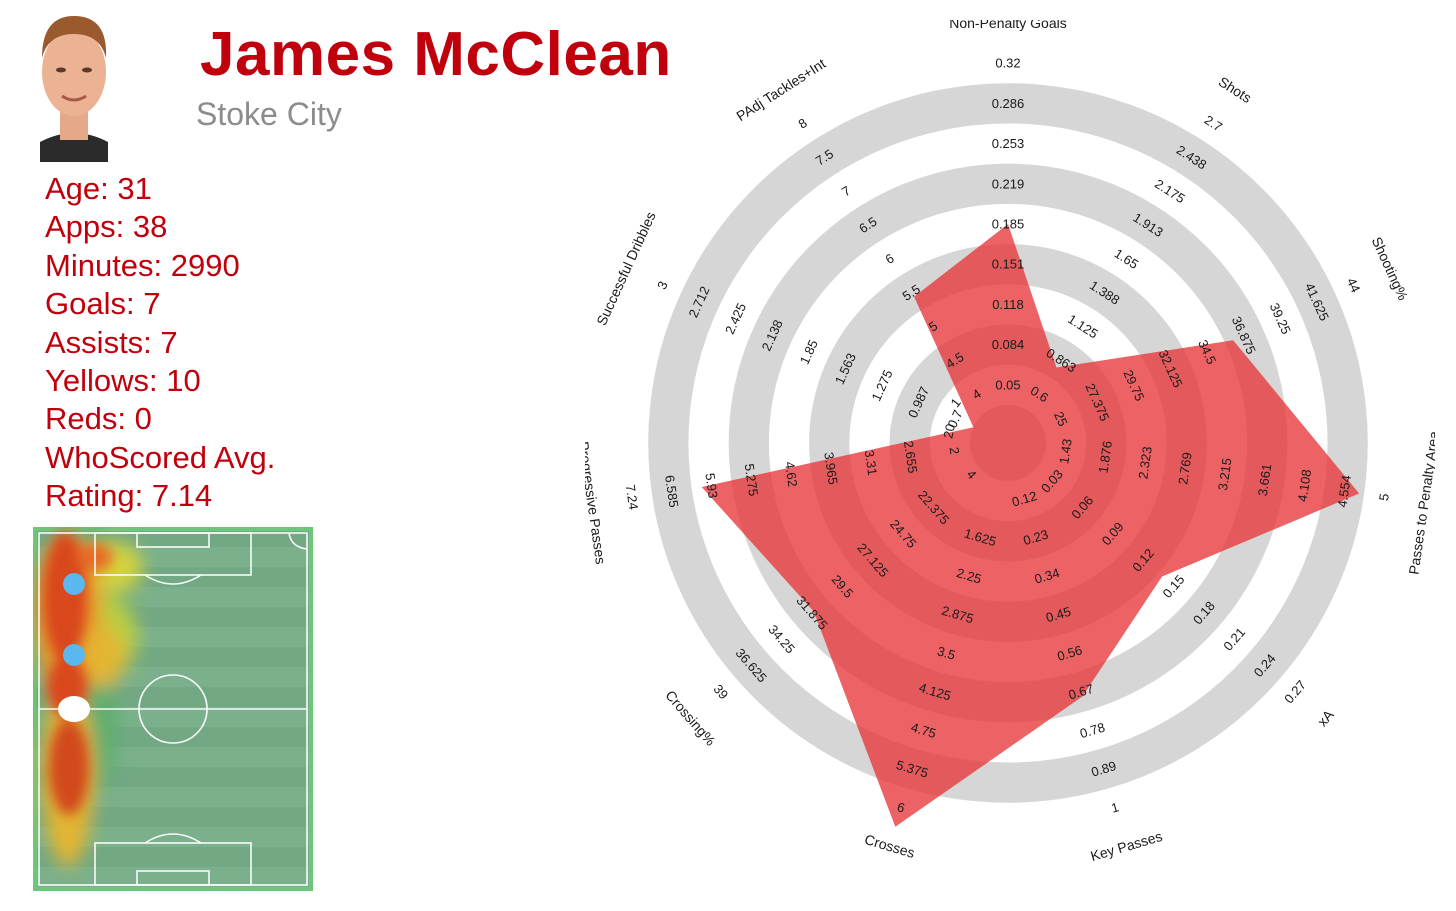 This screenshot has width=1456, height=911. What do you see at coordinates (1354, 285) in the screenshot?
I see `radar-tick-label: 44` at bounding box center [1354, 285].